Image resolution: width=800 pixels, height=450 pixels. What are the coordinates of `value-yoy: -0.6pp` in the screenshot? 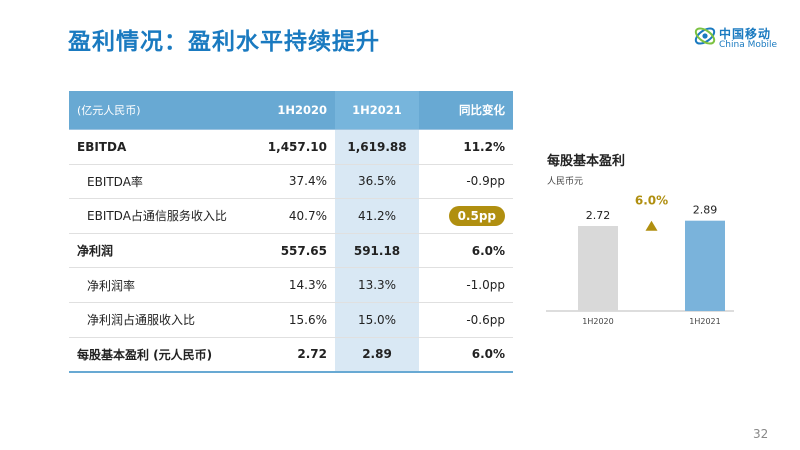 It's located at (466, 320).